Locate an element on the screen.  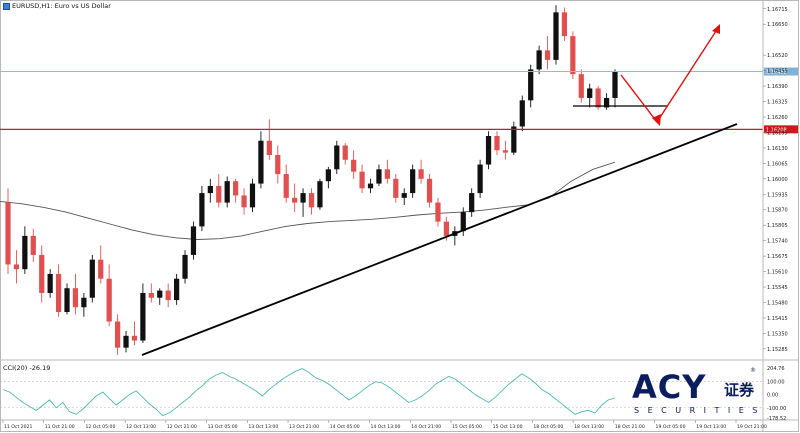
price-tick-label: 1.16455 is located at coordinates (777, 72).